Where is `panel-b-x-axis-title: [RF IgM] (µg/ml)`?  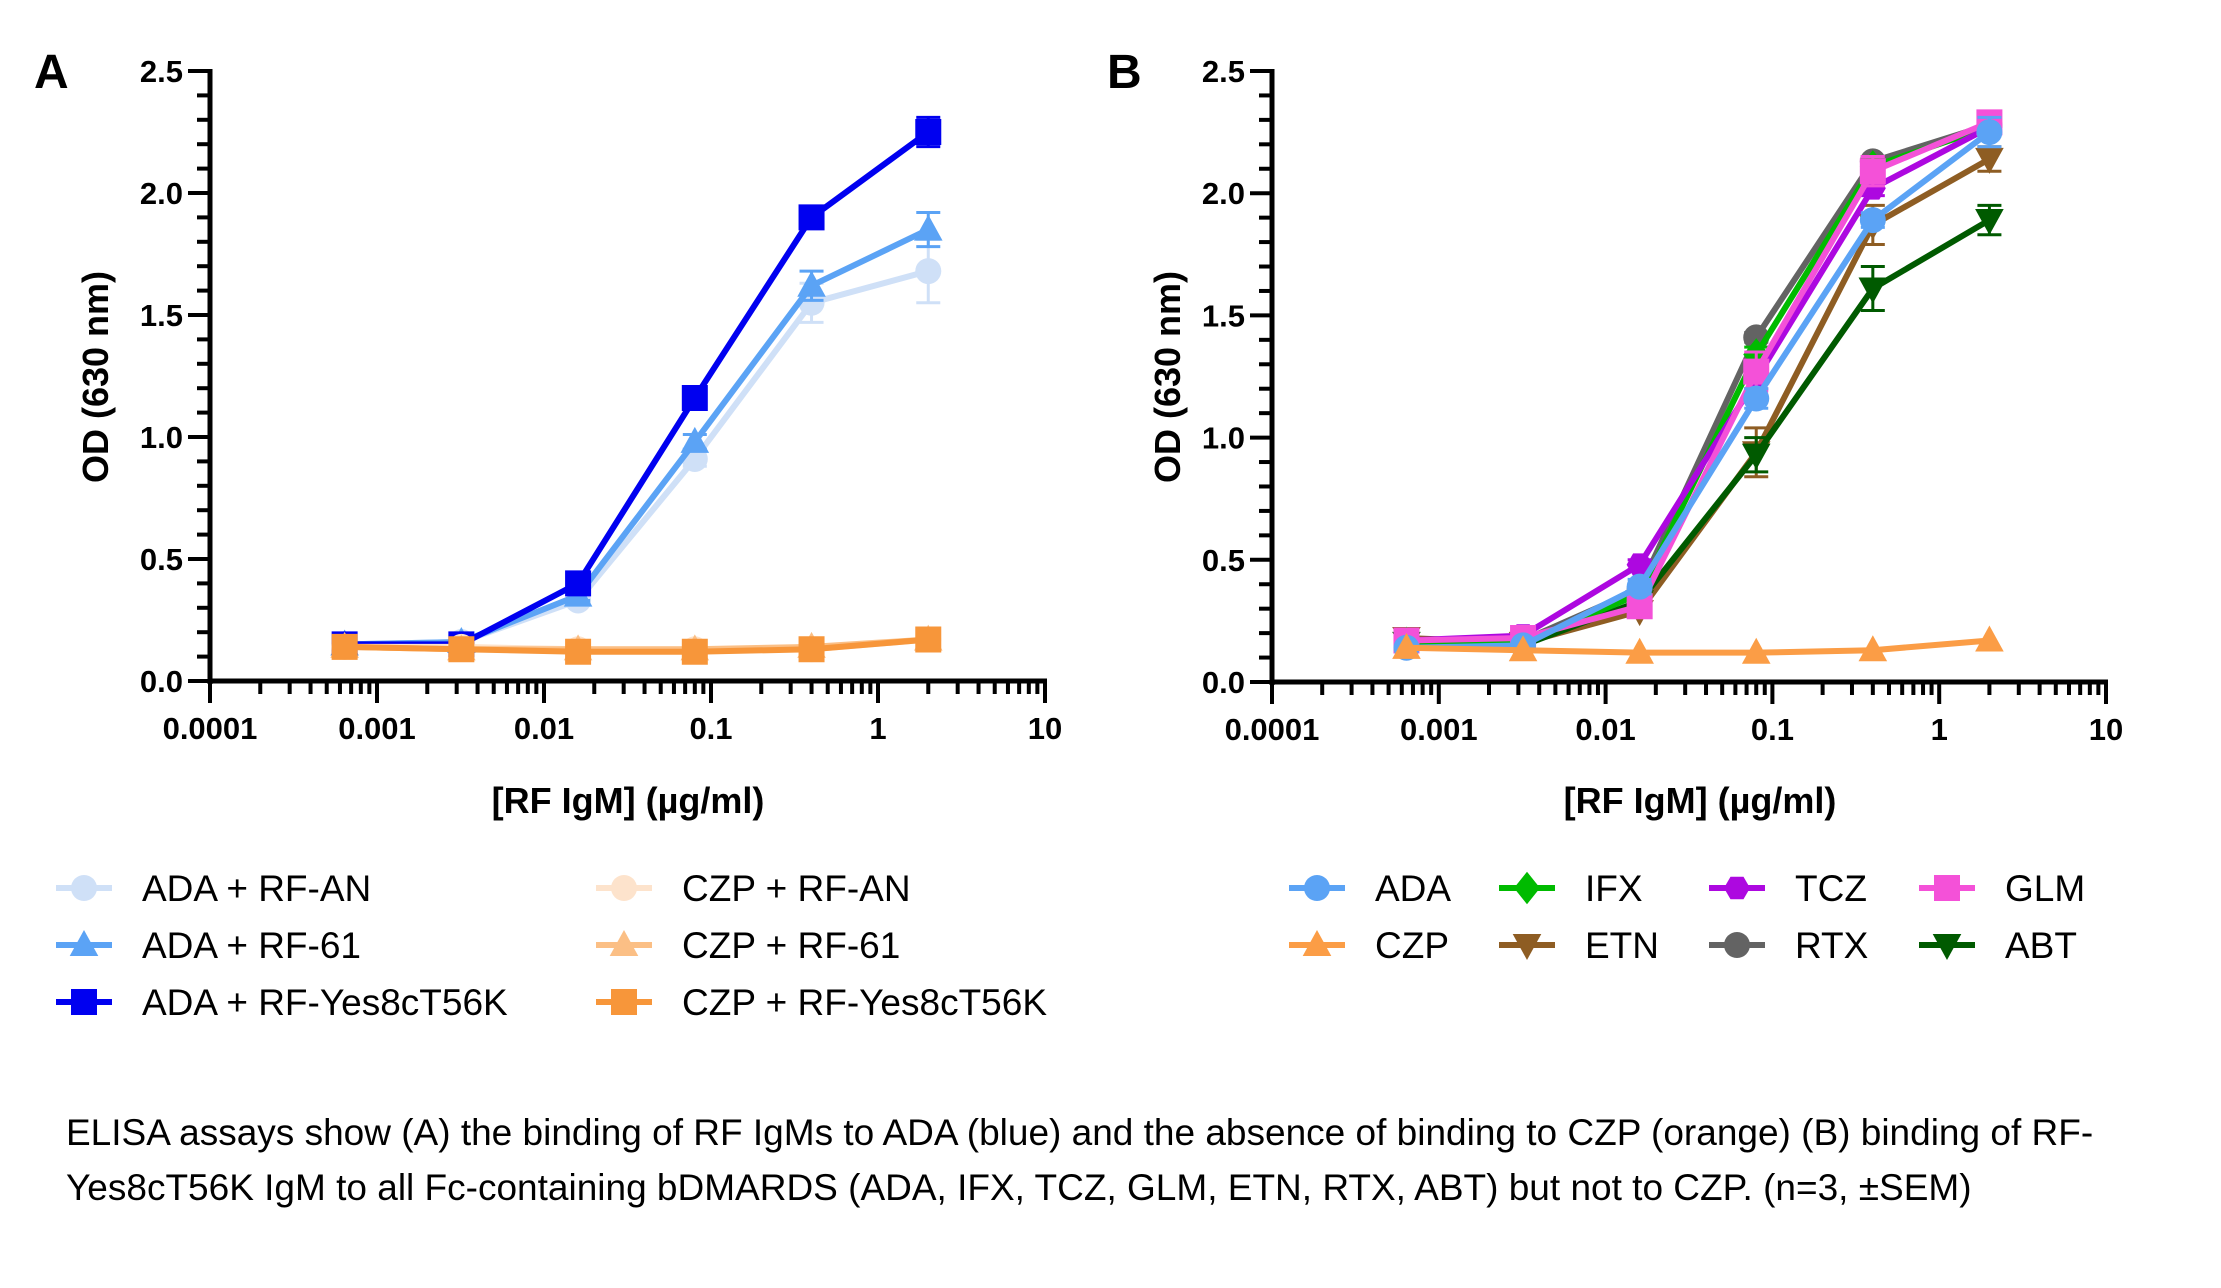 panel-b-x-axis-title: [RF IgM] (µg/ml) is located at coordinates (1700, 800).